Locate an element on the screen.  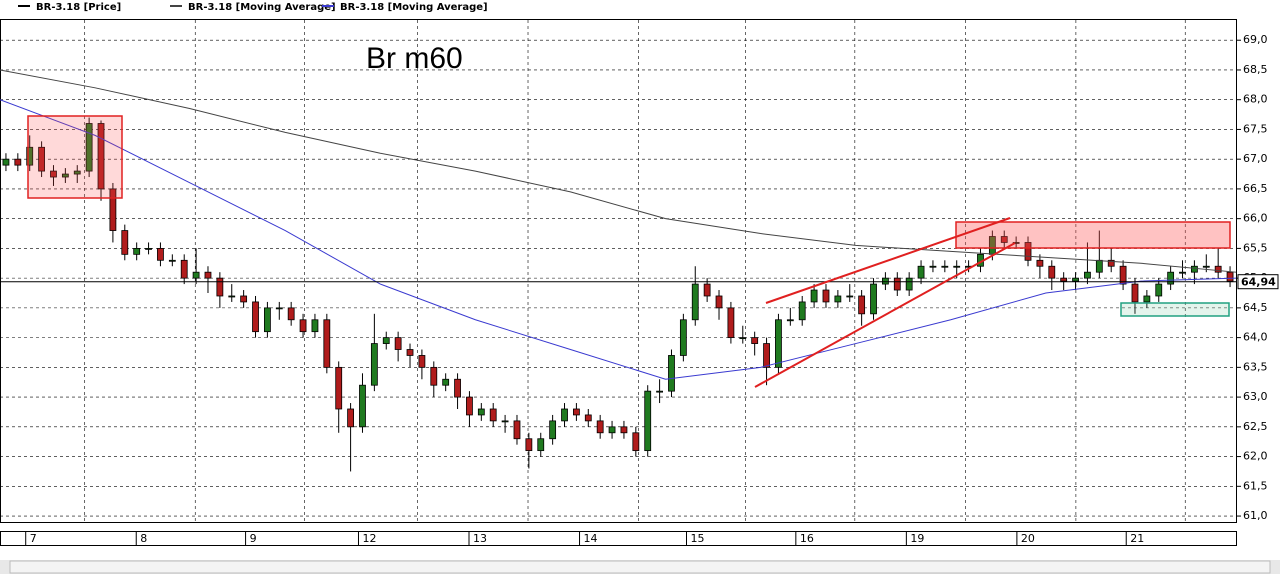
y-tick-label: 66,0 is located at coordinates (1255, 218).